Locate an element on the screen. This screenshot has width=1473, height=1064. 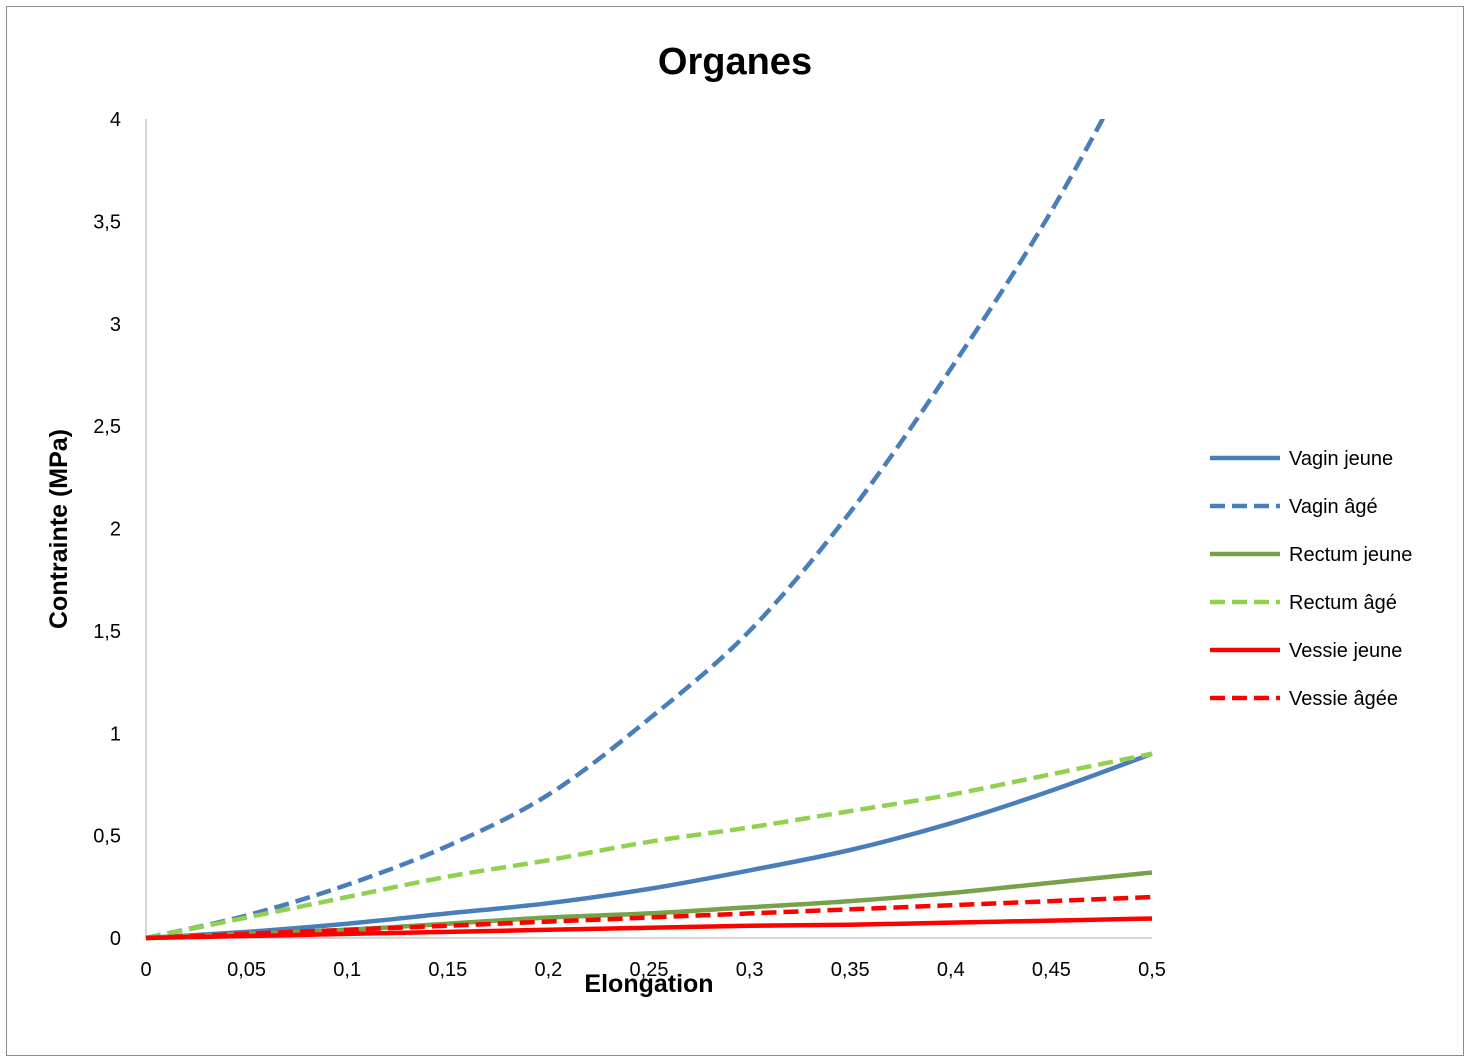
x-axis-title: Elongation is located at coordinates (648, 984).